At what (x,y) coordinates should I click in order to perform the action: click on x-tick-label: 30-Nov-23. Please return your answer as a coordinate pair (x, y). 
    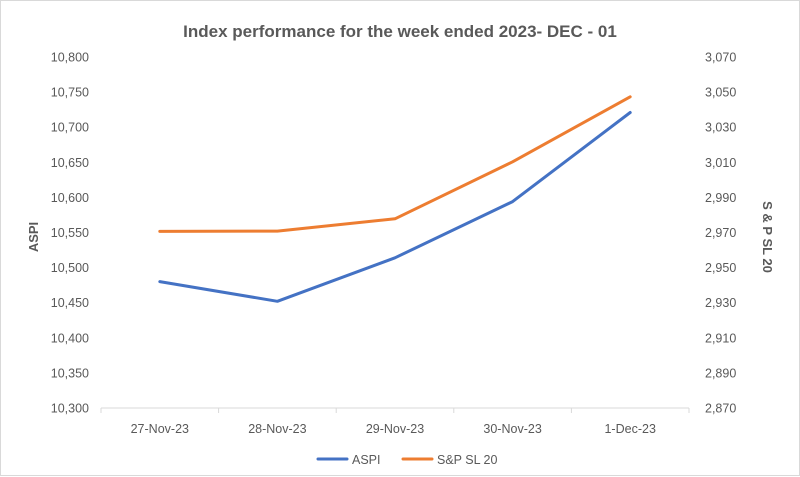
    Looking at the image, I should click on (512, 429).